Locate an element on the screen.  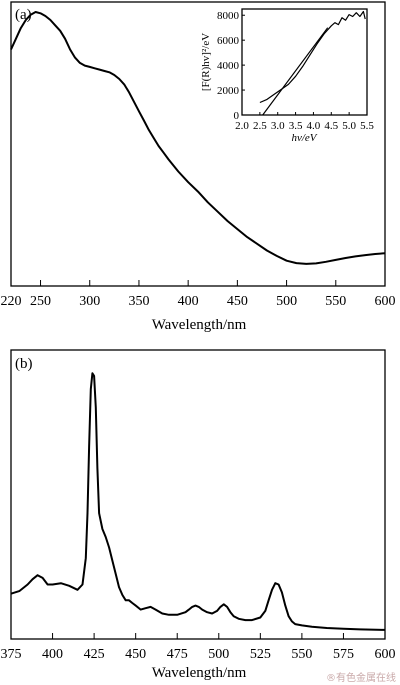
panel-b-x-tick-label: 500 is located at coordinates (218, 654).